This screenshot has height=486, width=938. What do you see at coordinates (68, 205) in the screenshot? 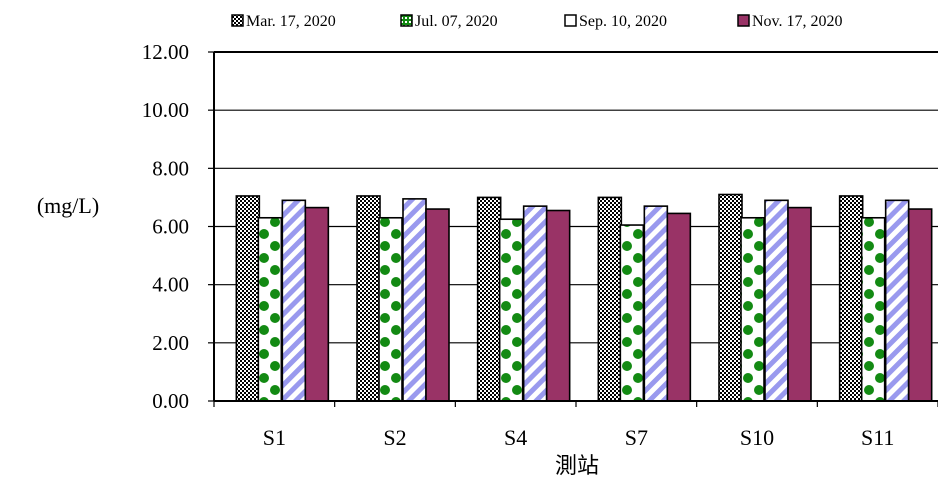
I see `y-axis-label: (mg/L)` at bounding box center [68, 205].